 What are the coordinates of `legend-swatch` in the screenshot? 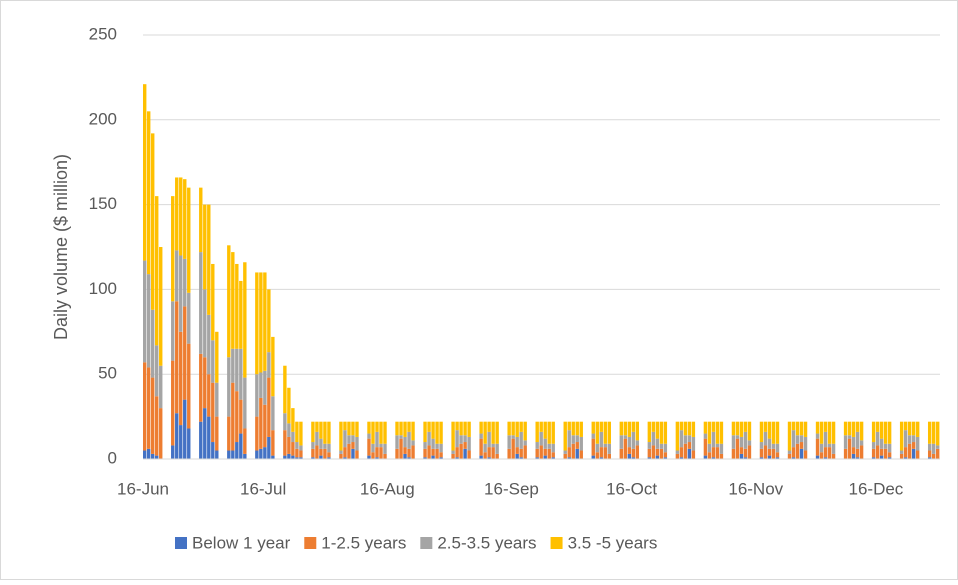 It's located at (426, 543).